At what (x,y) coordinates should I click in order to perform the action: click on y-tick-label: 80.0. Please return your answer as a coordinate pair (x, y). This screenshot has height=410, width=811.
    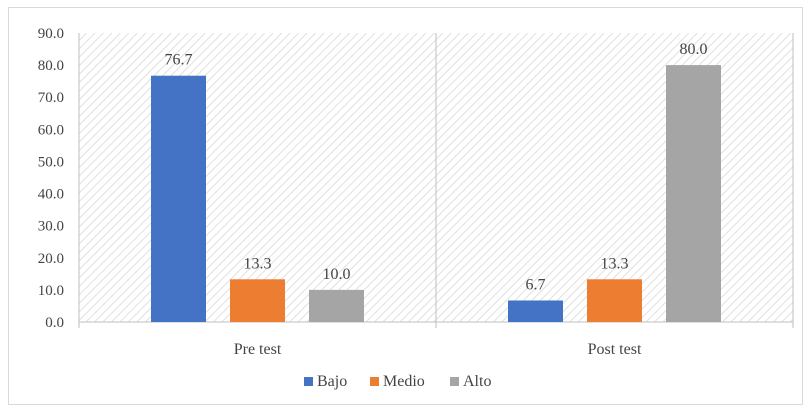
    Looking at the image, I should click on (51, 66).